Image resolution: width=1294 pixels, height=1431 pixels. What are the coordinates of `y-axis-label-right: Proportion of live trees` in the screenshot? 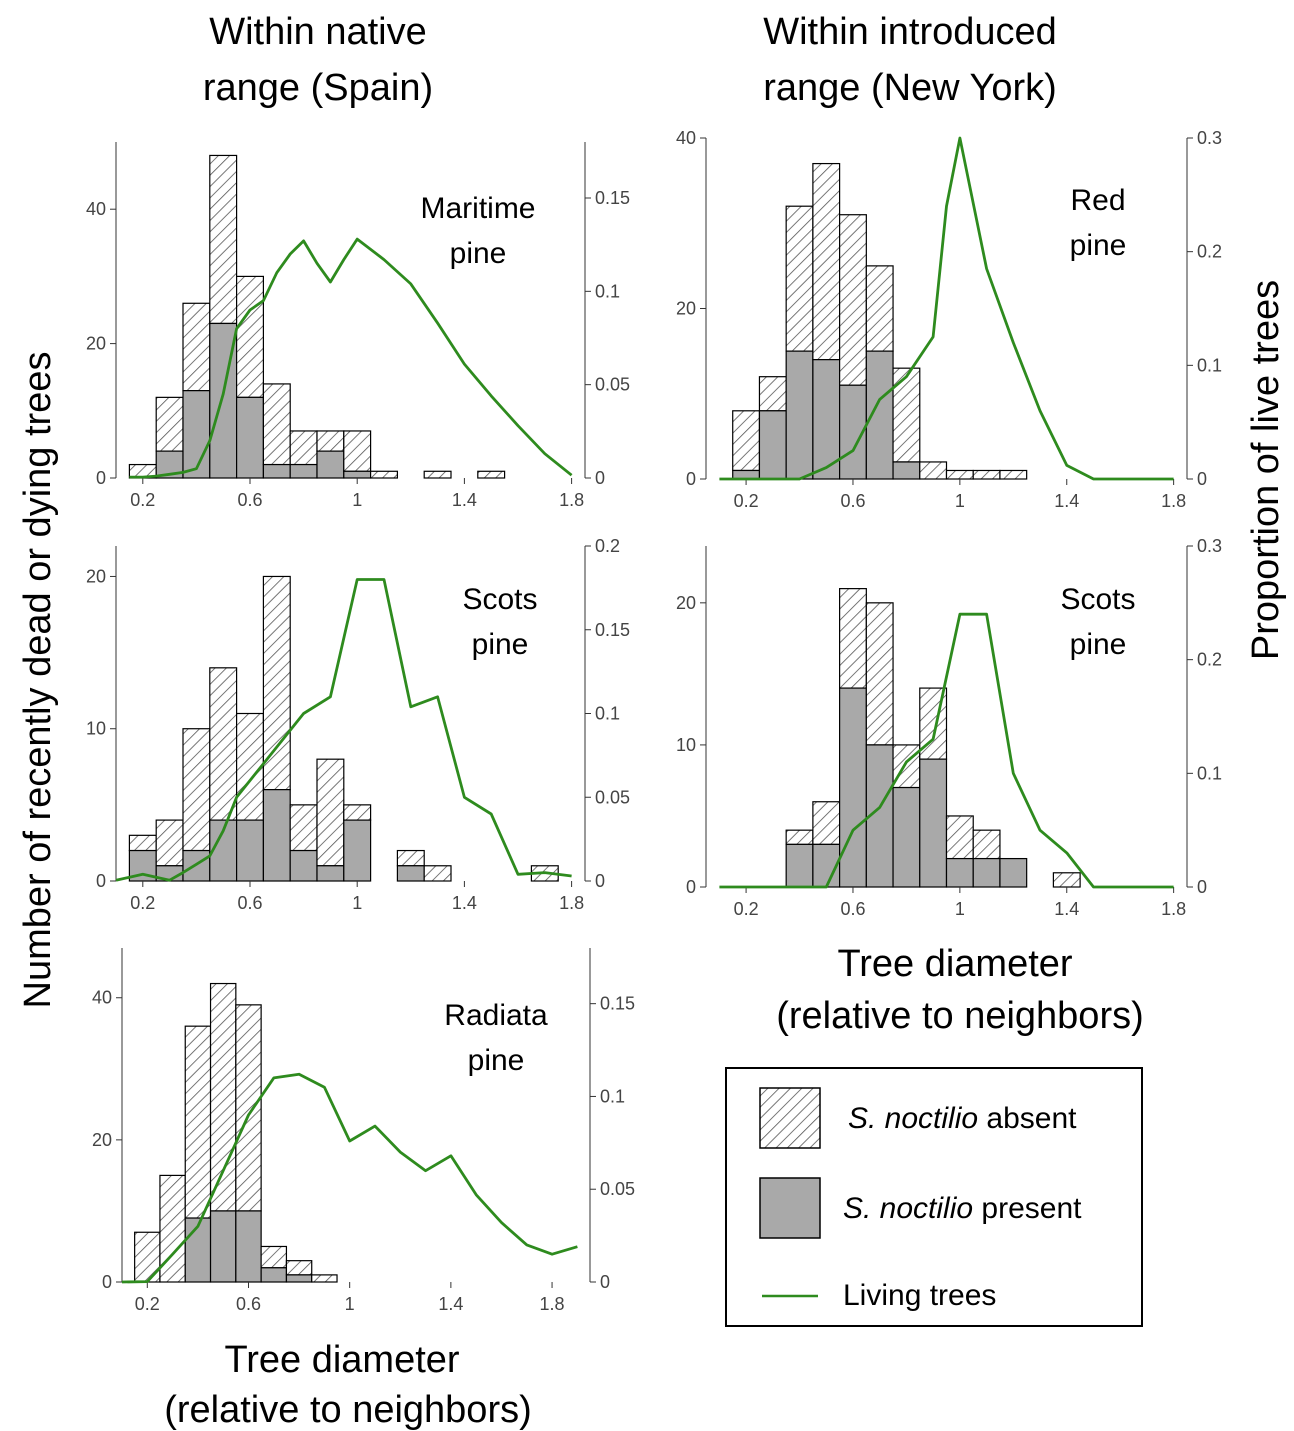 It's located at (1266, 470).